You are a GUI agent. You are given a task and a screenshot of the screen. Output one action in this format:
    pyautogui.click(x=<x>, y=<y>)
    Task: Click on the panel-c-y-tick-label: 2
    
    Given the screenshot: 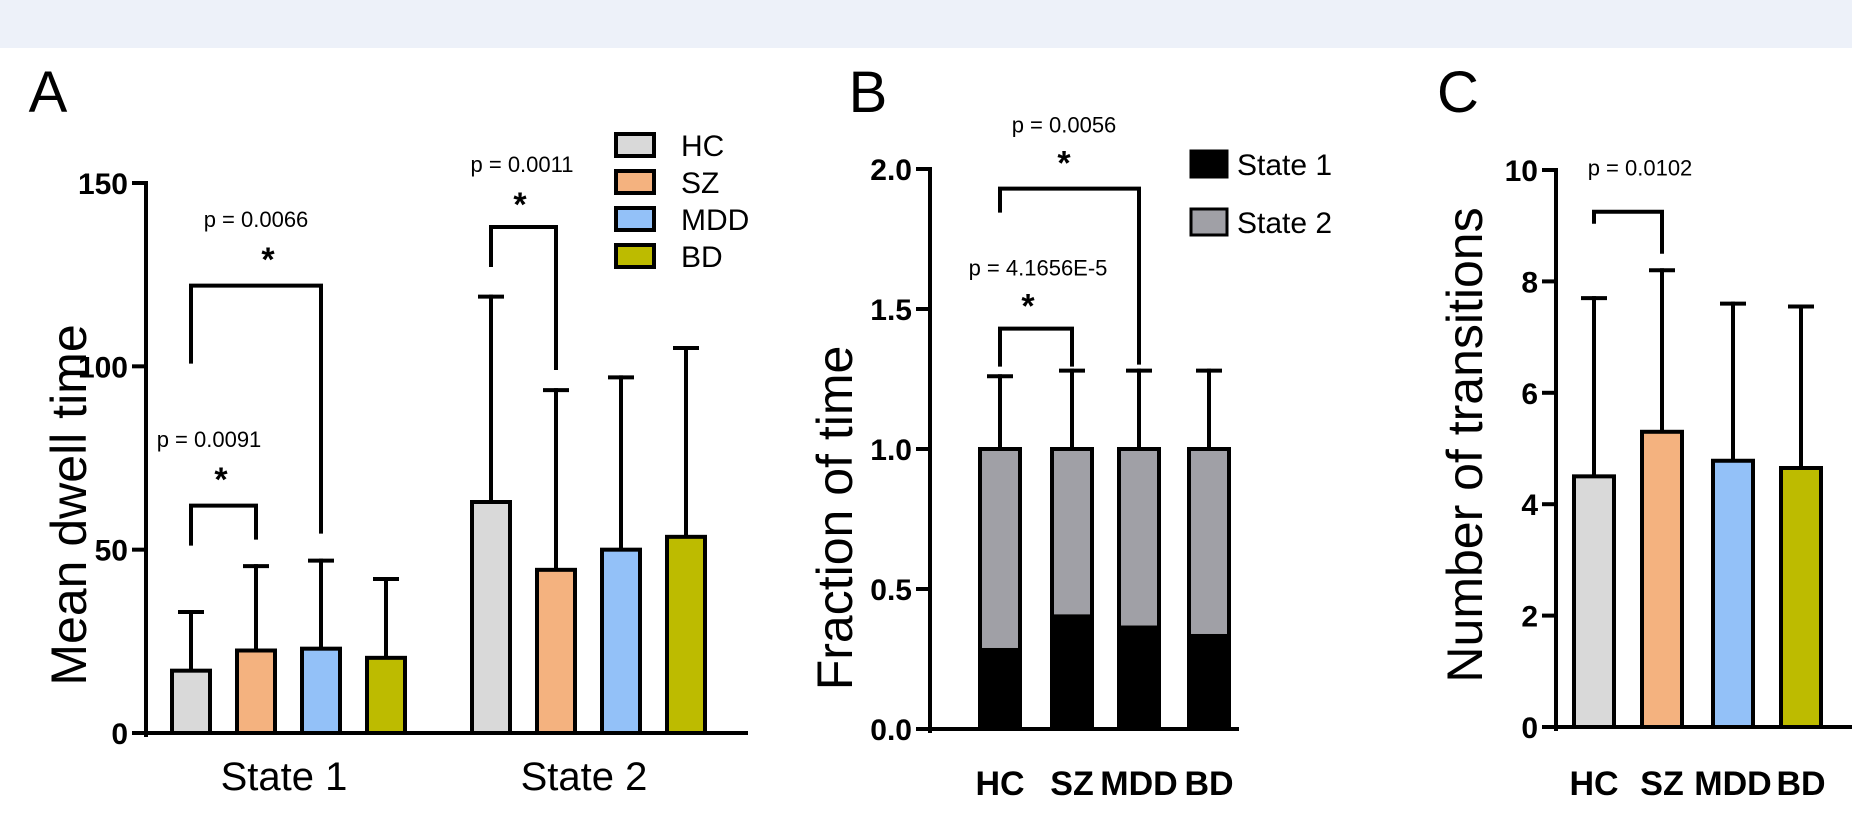 What is the action you would take?
    pyautogui.click(x=1529, y=617)
    